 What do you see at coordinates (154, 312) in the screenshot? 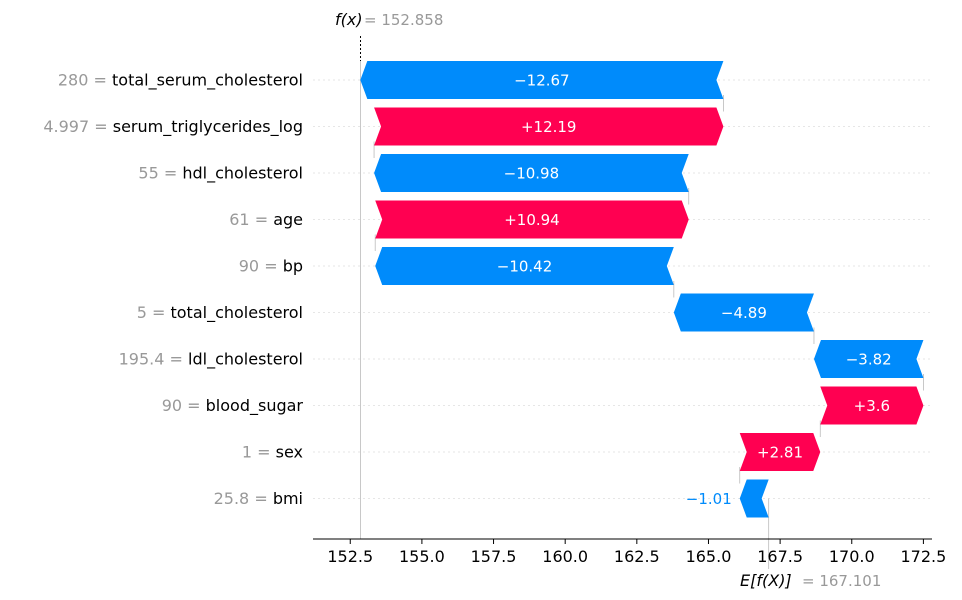
I see `feature-value: 5 =` at bounding box center [154, 312].